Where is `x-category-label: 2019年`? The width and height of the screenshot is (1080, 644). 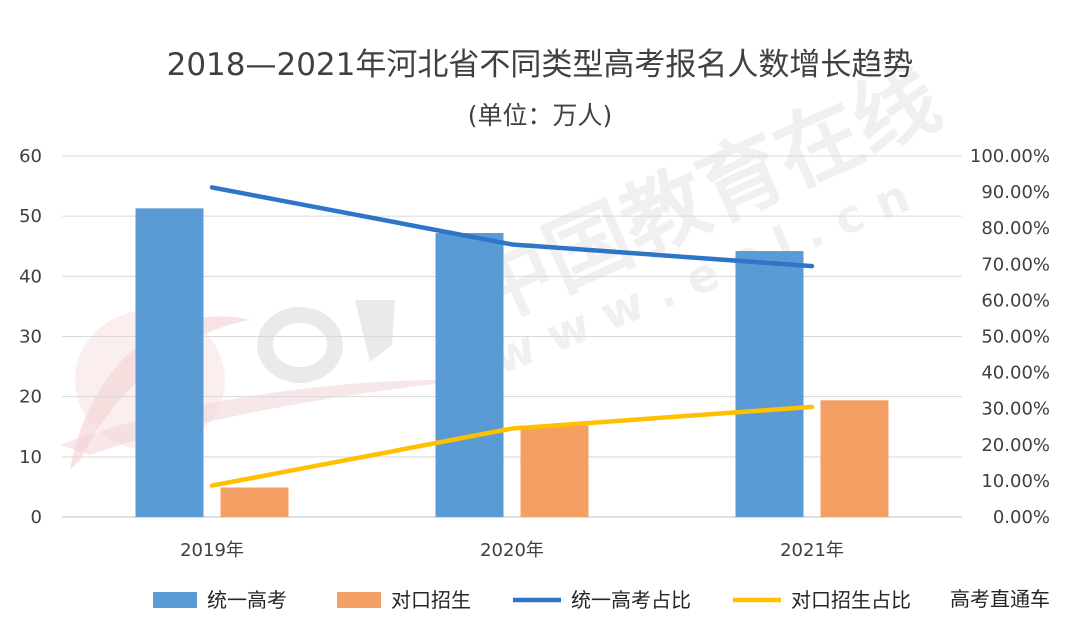 x-category-label: 2019年 is located at coordinates (212, 550).